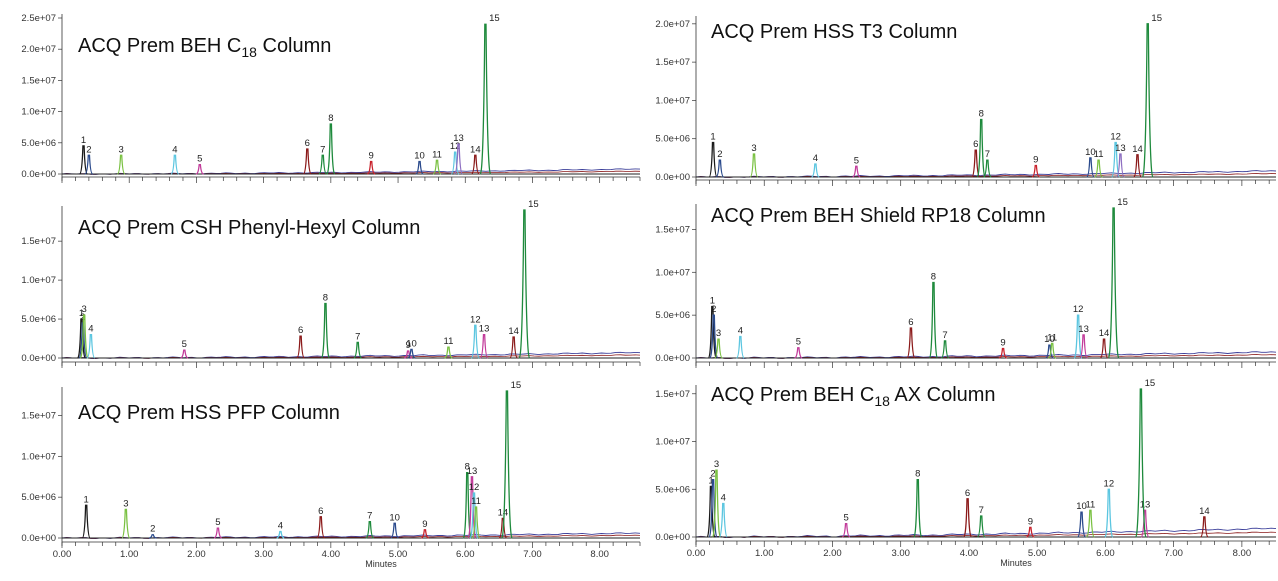  I want to click on panel-title: ACQ Prem BEH C18 AX Column, so click(853, 396).